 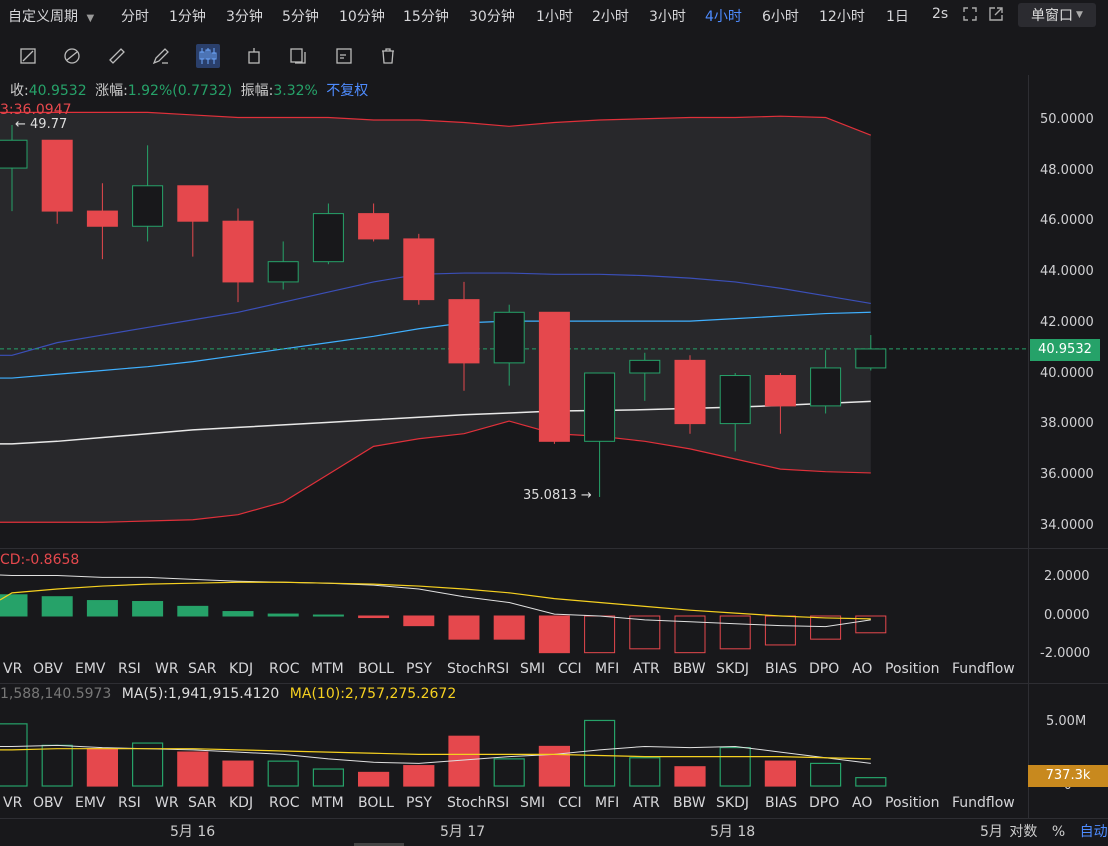 I want to click on timeframe-5: 15分钟, so click(x=426, y=17).